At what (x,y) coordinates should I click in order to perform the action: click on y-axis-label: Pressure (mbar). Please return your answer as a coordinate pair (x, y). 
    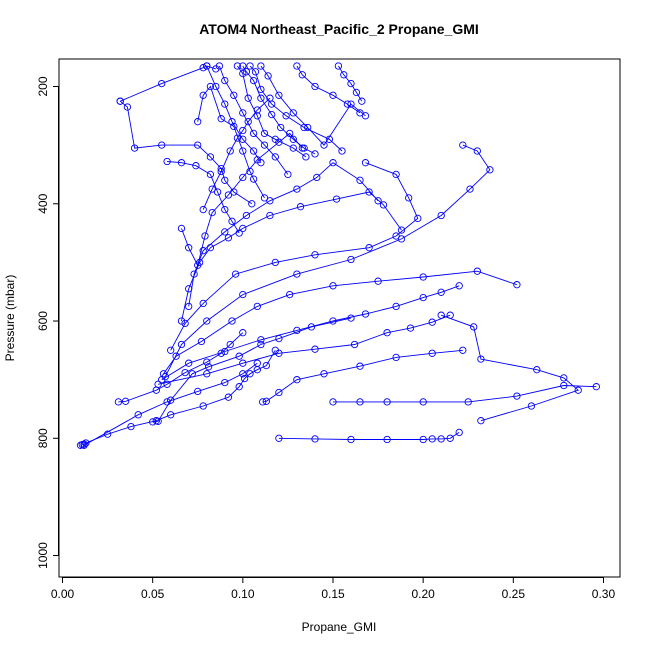
    Looking at the image, I should click on (10, 318).